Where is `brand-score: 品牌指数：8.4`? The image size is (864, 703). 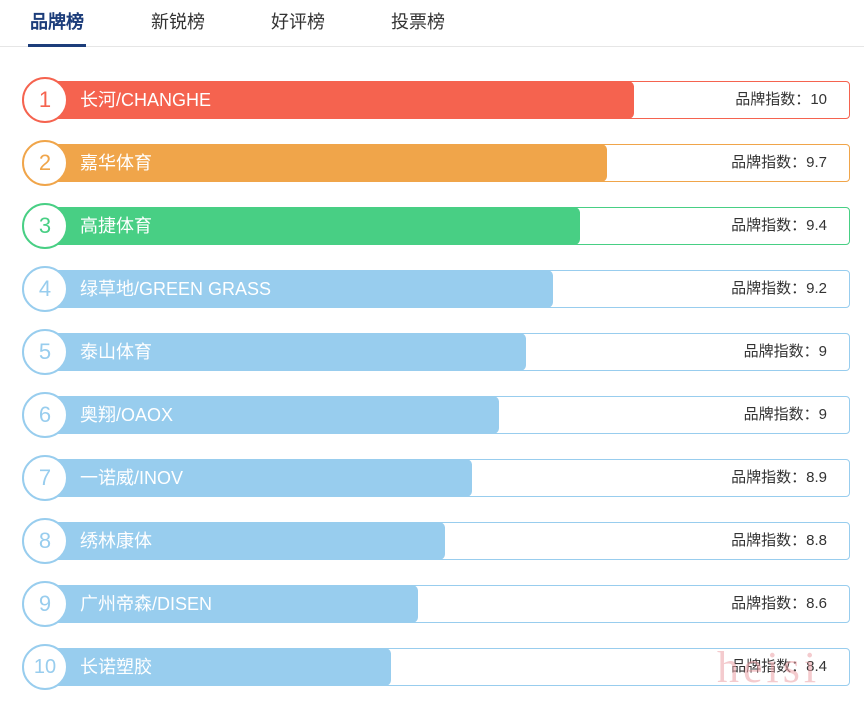
brand-score: 品牌指数：8.4 is located at coordinates (779, 667).